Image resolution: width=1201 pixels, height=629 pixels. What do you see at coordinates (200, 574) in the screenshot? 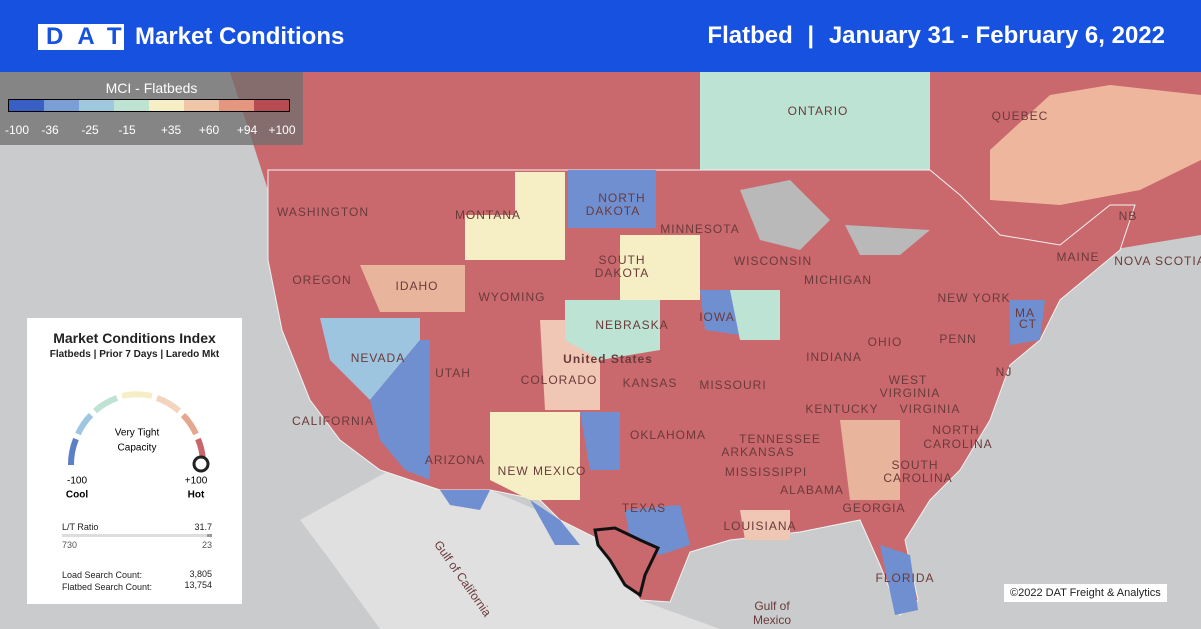
I see `load-search: 3,805` at bounding box center [200, 574].